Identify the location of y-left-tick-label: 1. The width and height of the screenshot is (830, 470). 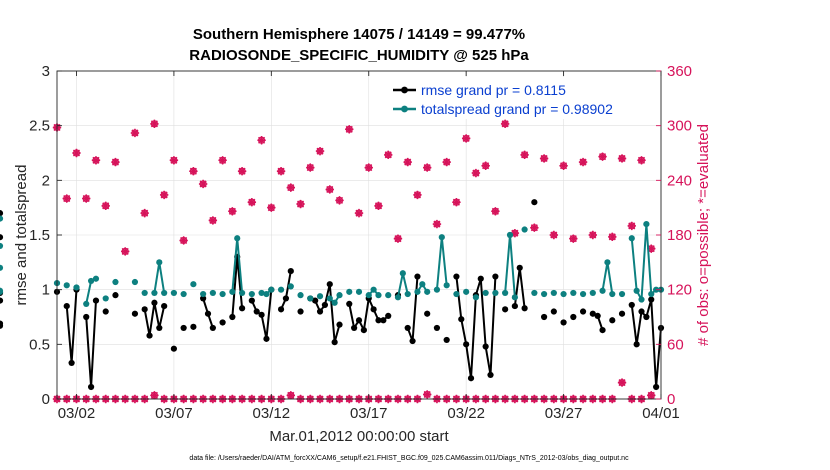
(46, 290).